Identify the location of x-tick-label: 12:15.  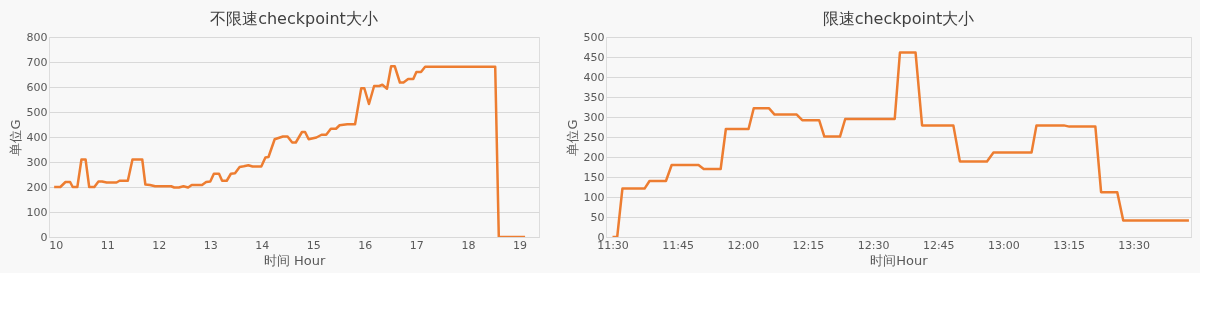
(808, 245).